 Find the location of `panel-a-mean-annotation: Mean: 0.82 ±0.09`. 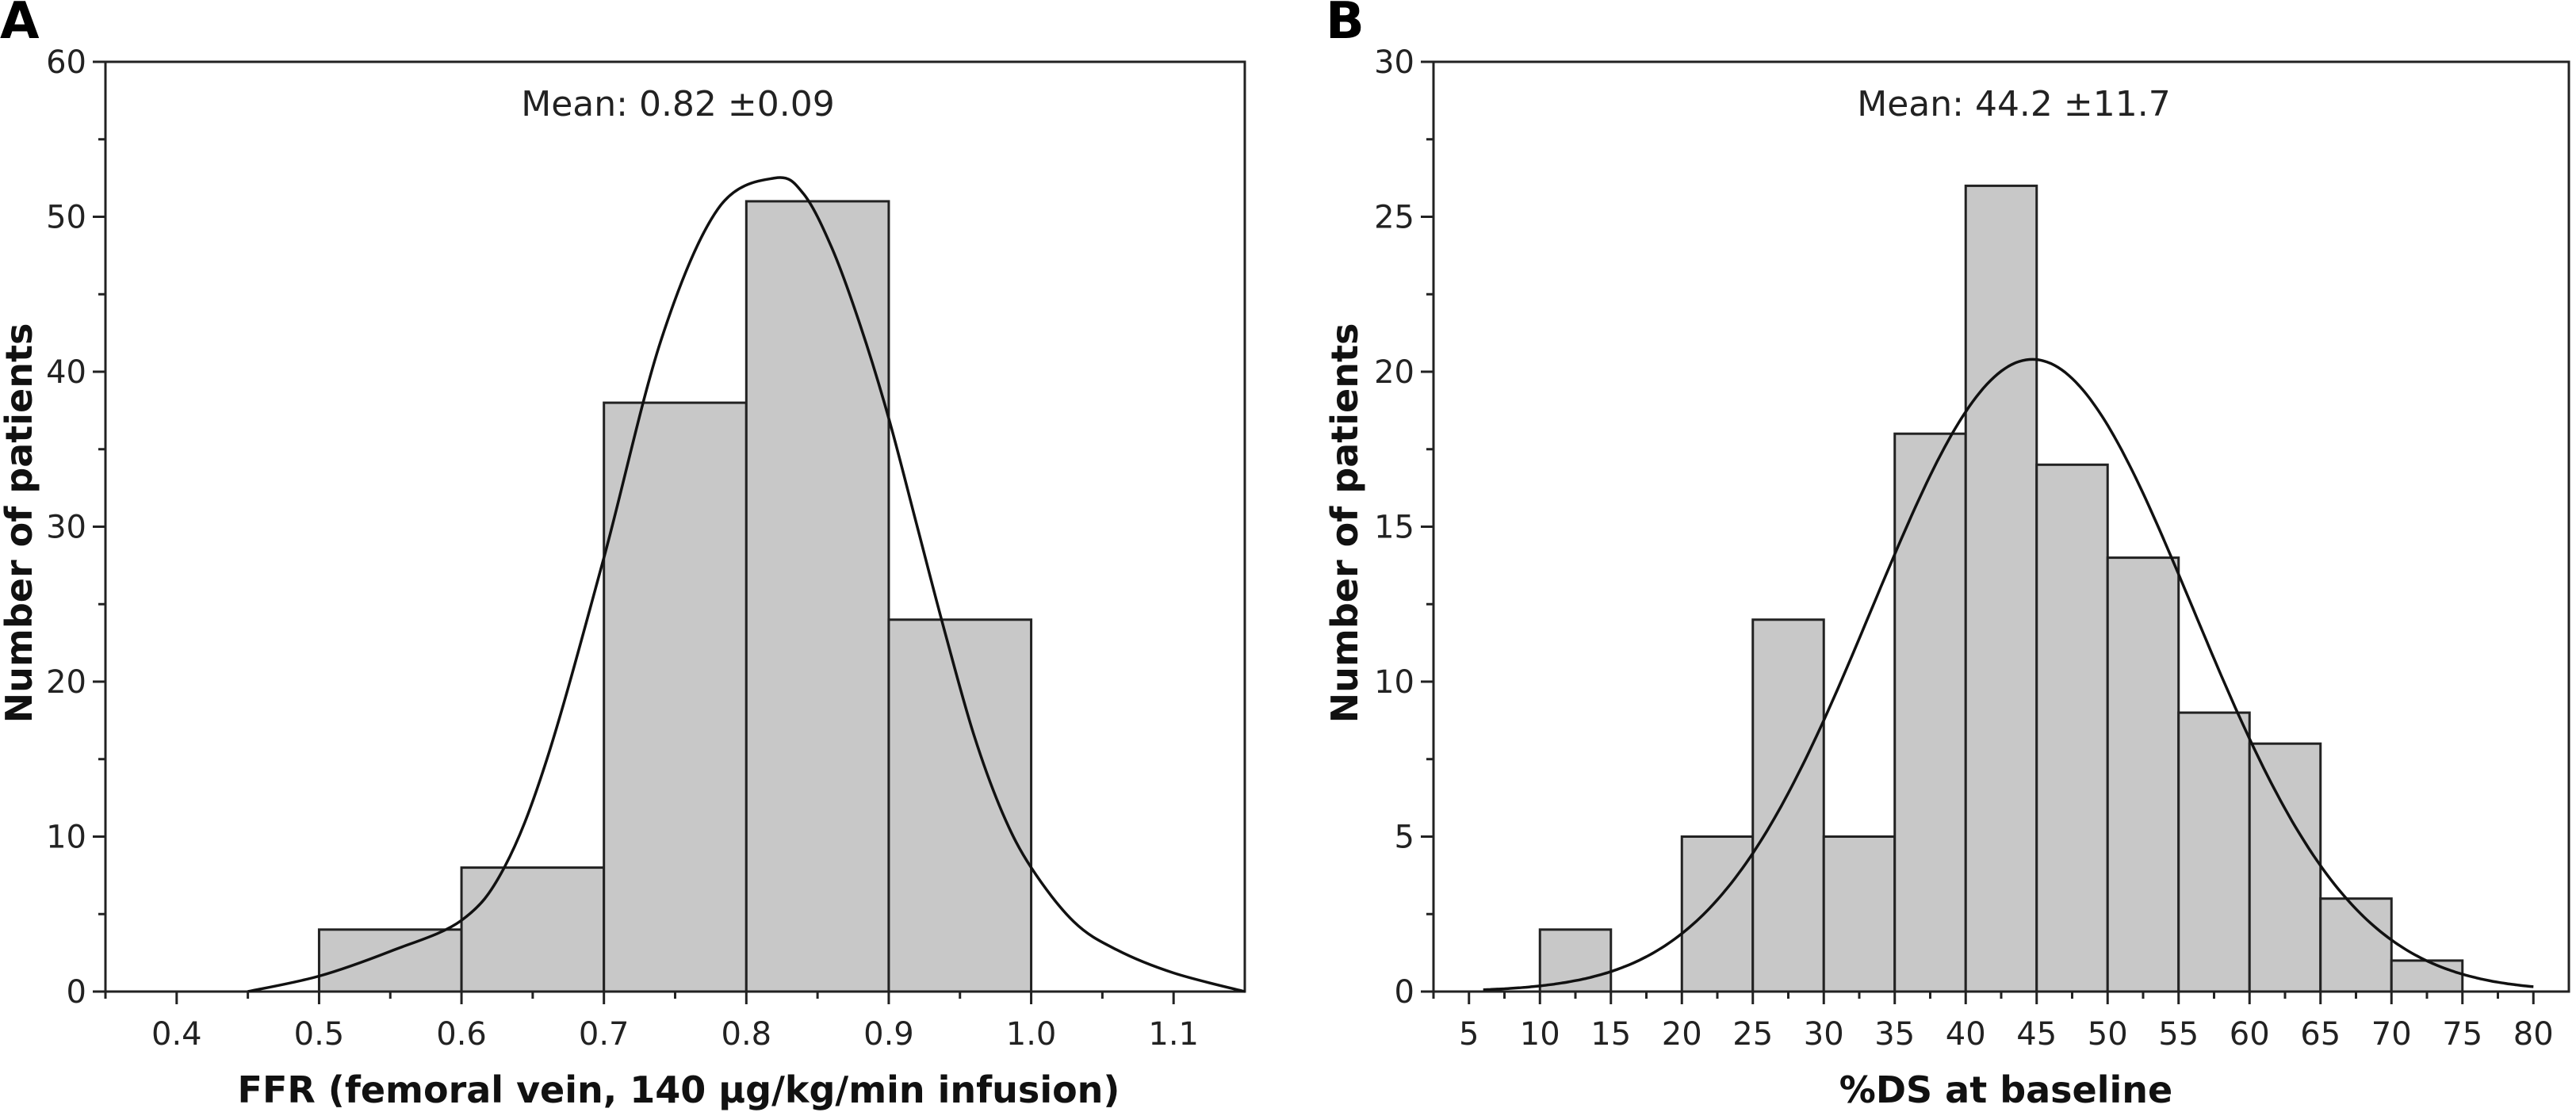

panel-a-mean-annotation: Mean: 0.82 ±0.09 is located at coordinates (677, 104).